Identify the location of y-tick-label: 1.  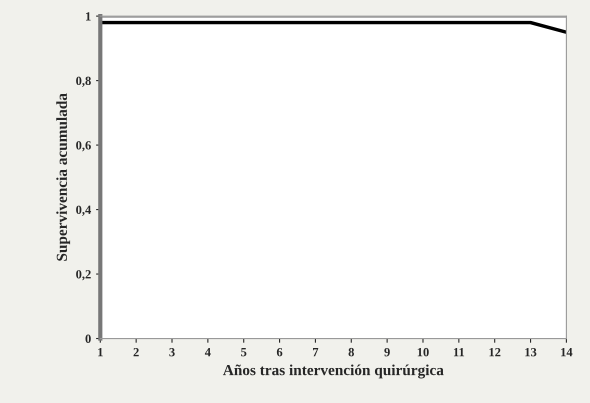
(88, 16).